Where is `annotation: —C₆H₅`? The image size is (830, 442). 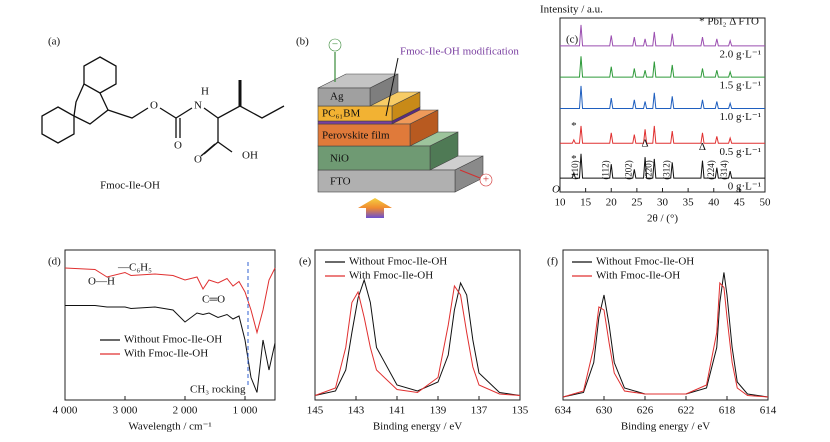 annotation: —C₆H₅ is located at coordinates (134, 268).